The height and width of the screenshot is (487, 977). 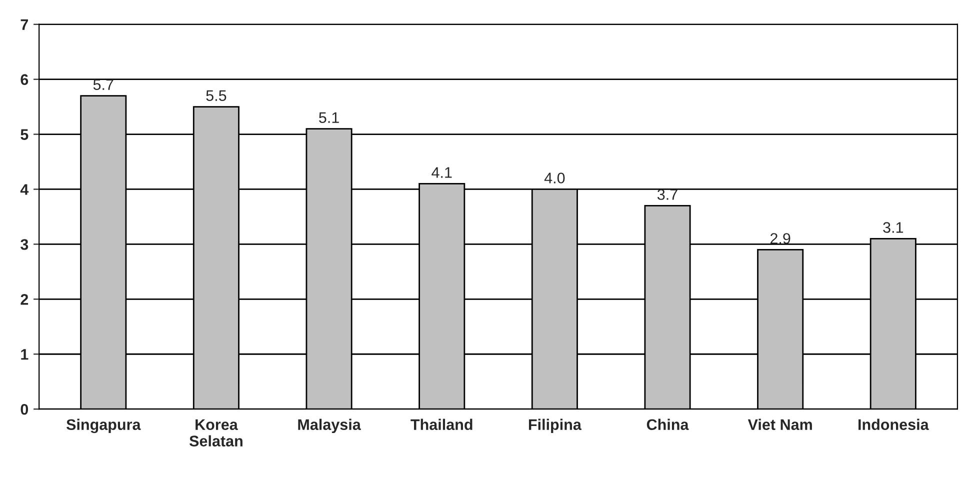 What do you see at coordinates (442, 172) in the screenshot?
I see `data-label: 4.1` at bounding box center [442, 172].